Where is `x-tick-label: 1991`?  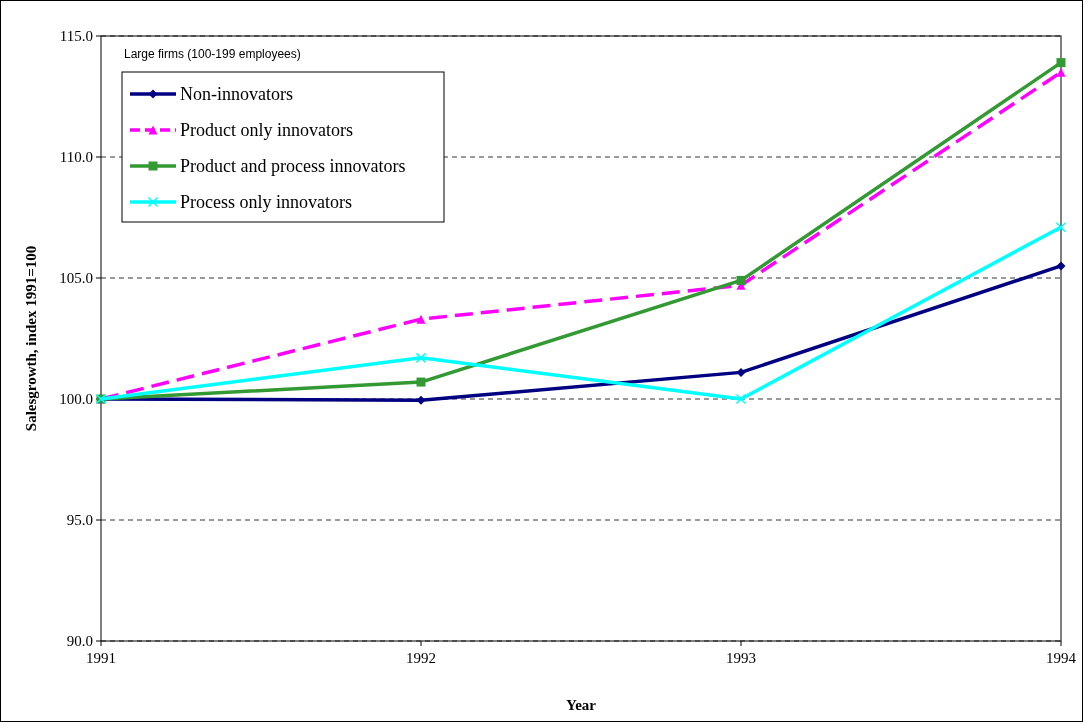 x-tick-label: 1991 is located at coordinates (101, 658).